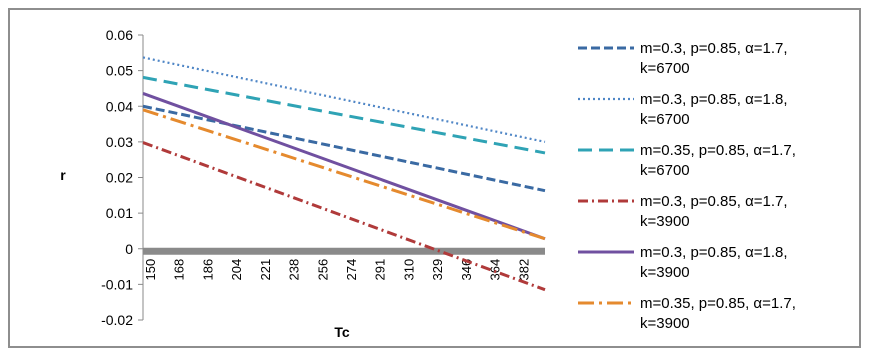 This screenshot has height=358, width=871. Describe the element at coordinates (150, 270) in the screenshot. I see `x-tick-label: 150` at that location.